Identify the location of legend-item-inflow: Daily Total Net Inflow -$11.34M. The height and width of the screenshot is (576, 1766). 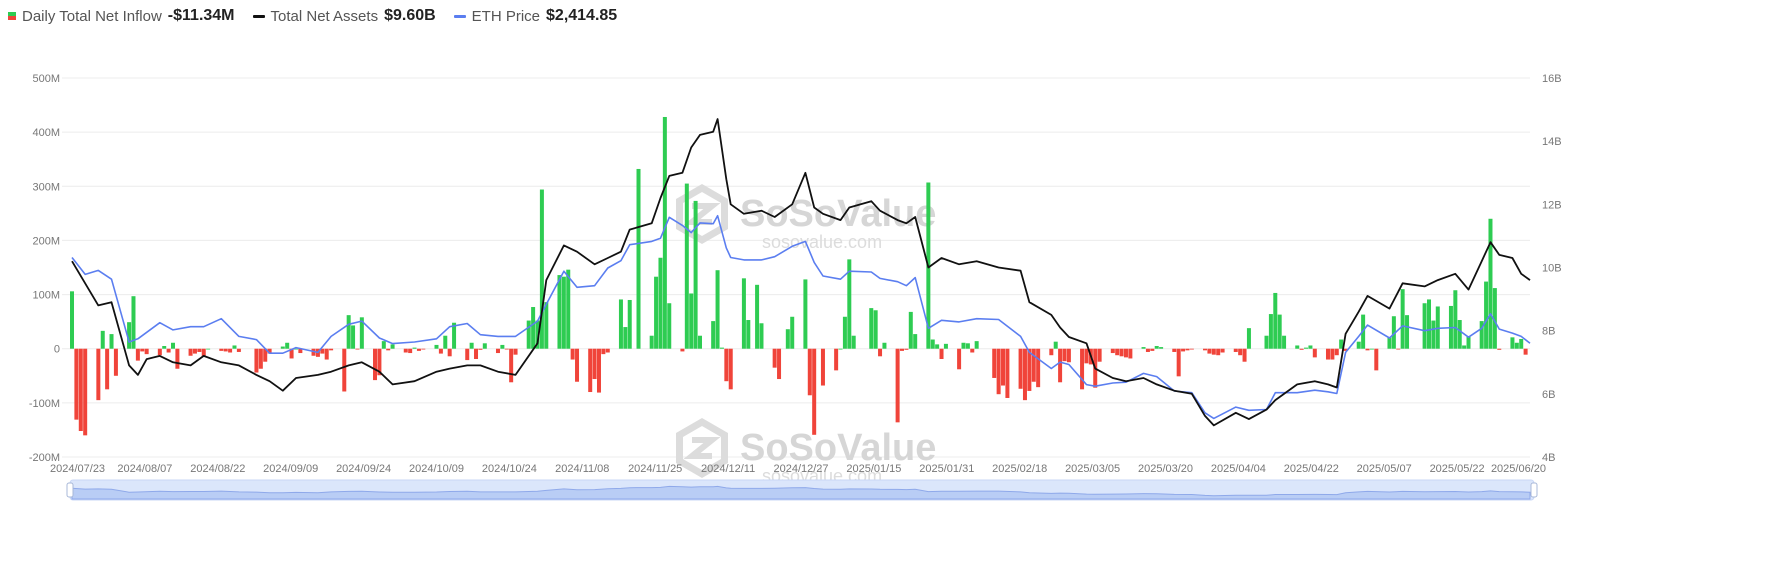
(121, 16).